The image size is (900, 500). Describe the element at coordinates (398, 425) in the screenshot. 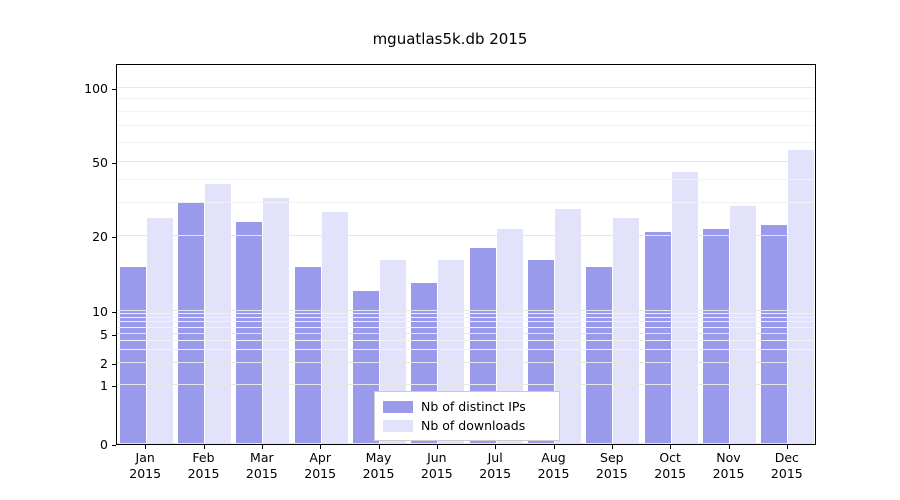

I see `legend-swatch-downloads` at that location.